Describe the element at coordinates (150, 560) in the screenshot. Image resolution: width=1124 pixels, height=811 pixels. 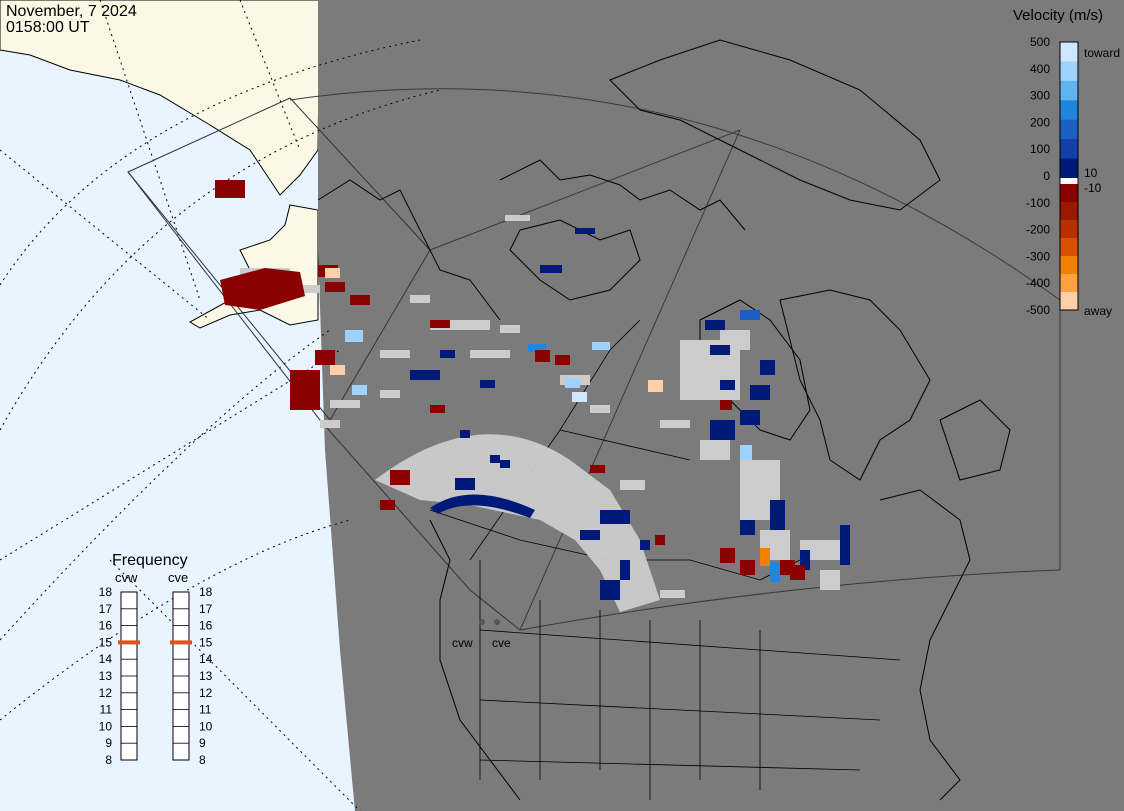
I see `frequency-title: Frequency` at that location.